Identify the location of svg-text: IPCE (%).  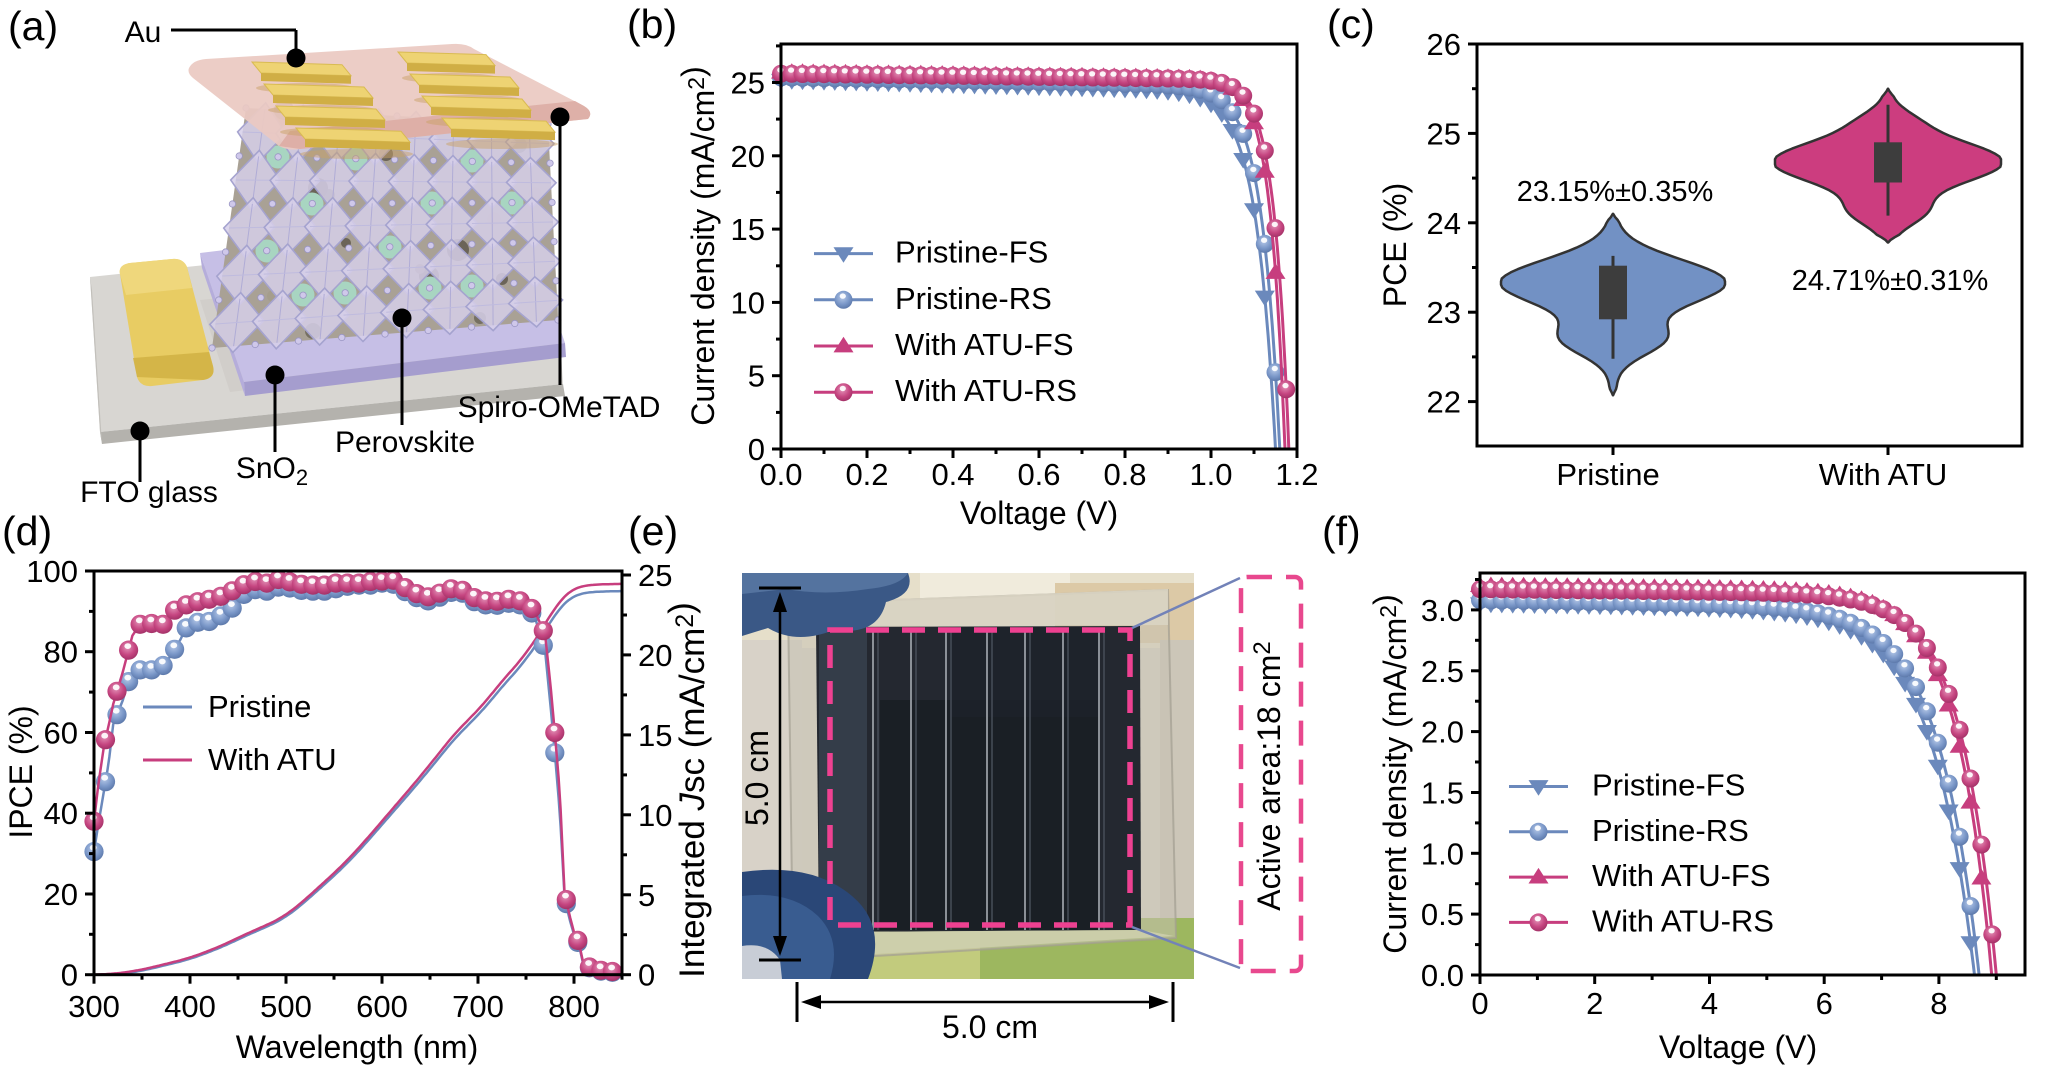
(21, 771).